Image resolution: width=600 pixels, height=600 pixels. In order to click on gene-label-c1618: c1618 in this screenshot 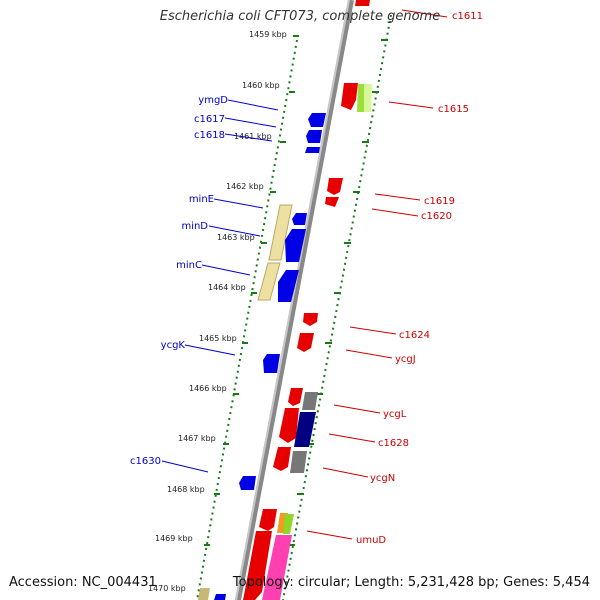, I will do `click(209, 135)`.